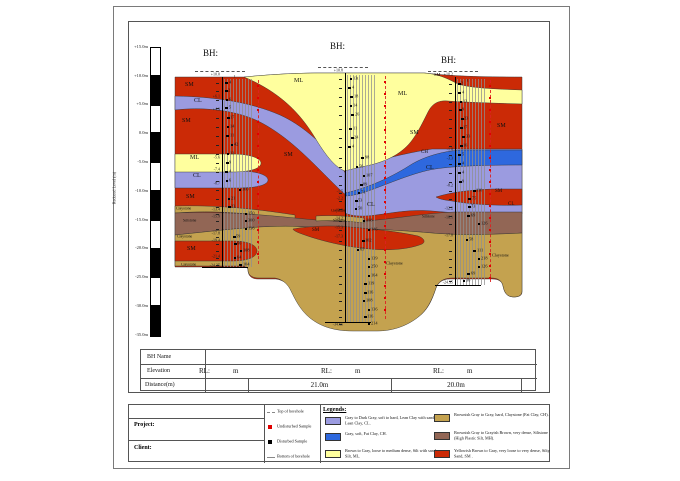 Image resolution: width=680 pixels, height=481 pixels. Describe the element at coordinates (144, 425) in the screenshot. I see `project-label: Project:` at that location.